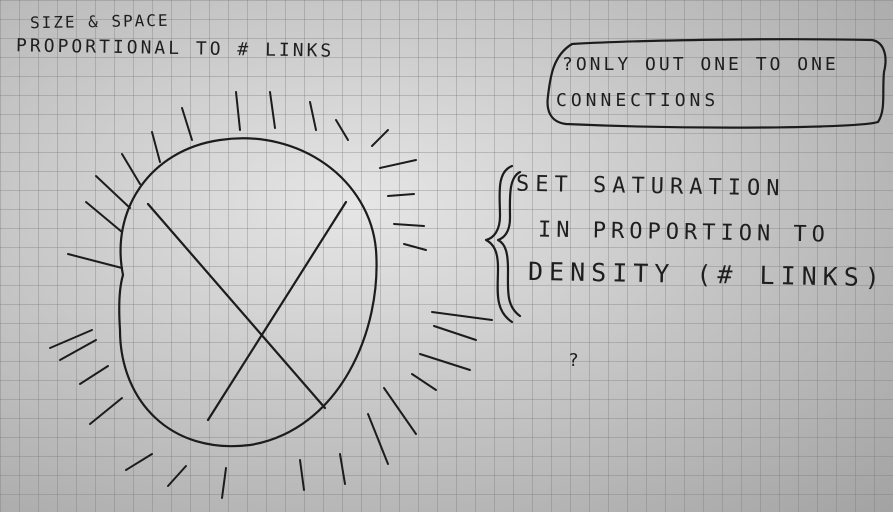 This screenshot has width=893, height=512. Describe the element at coordinates (638, 100) in the screenshot. I see `note-connections: CONNECTIONS` at that location.